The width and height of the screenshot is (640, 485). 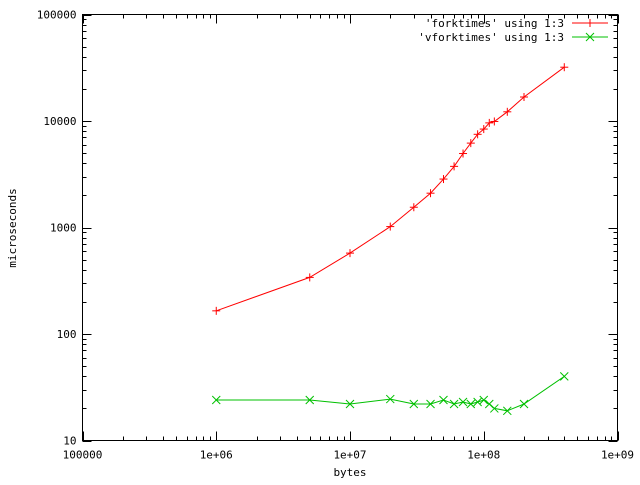 I want to click on legend-label: 'forktimes' using 1:3, so click(x=494, y=23).